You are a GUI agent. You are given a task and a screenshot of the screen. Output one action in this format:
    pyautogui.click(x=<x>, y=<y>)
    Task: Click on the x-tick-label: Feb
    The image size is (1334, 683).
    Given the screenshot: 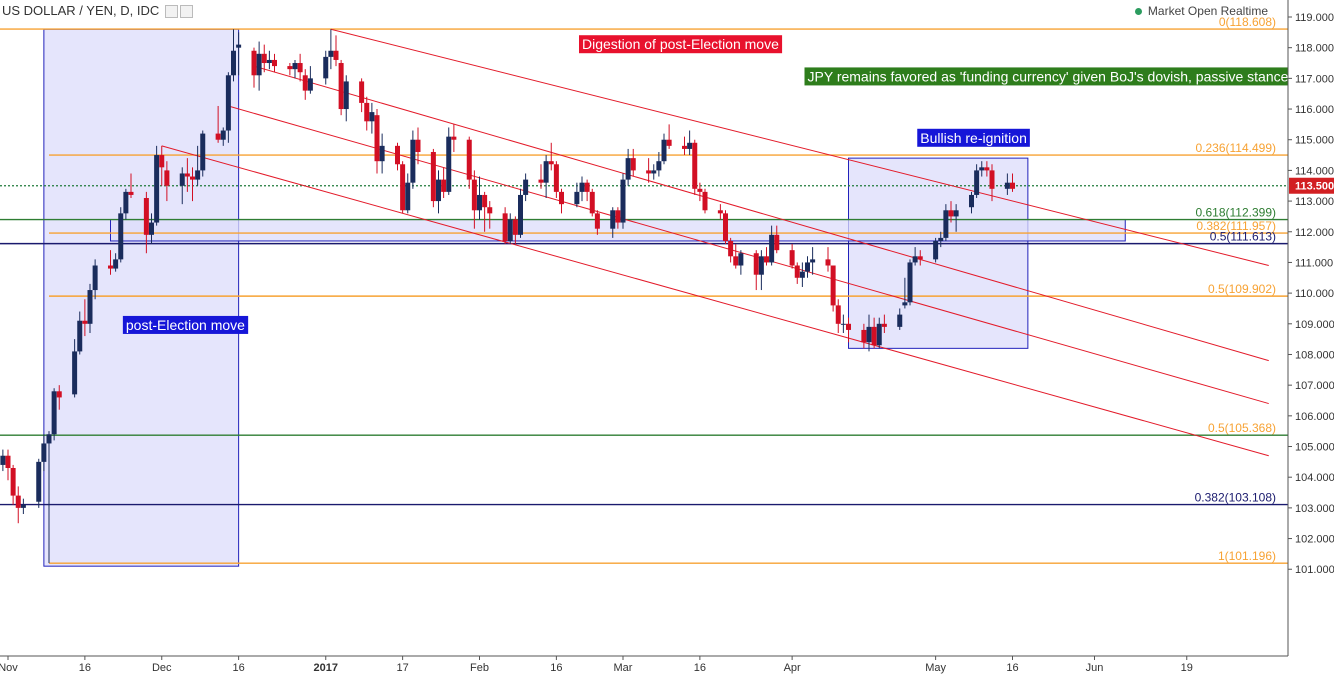 What is the action you would take?
    pyautogui.click(x=479, y=668)
    